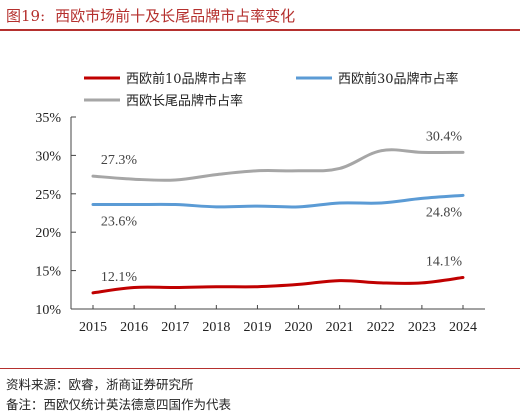 This screenshot has height=417, width=520. I want to click on footer-divider, so click(260, 368).